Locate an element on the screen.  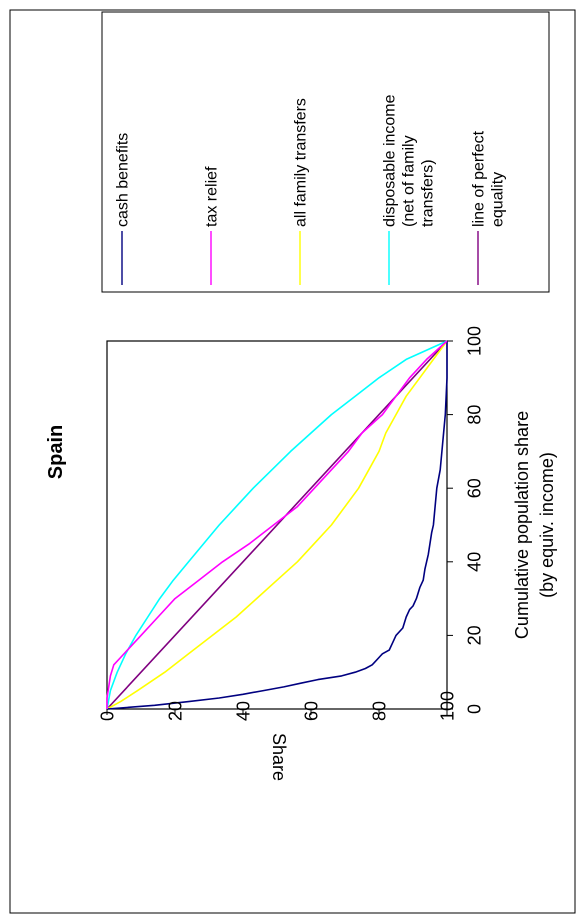
legend-label: line of perfect is located at coordinates (479, 178).